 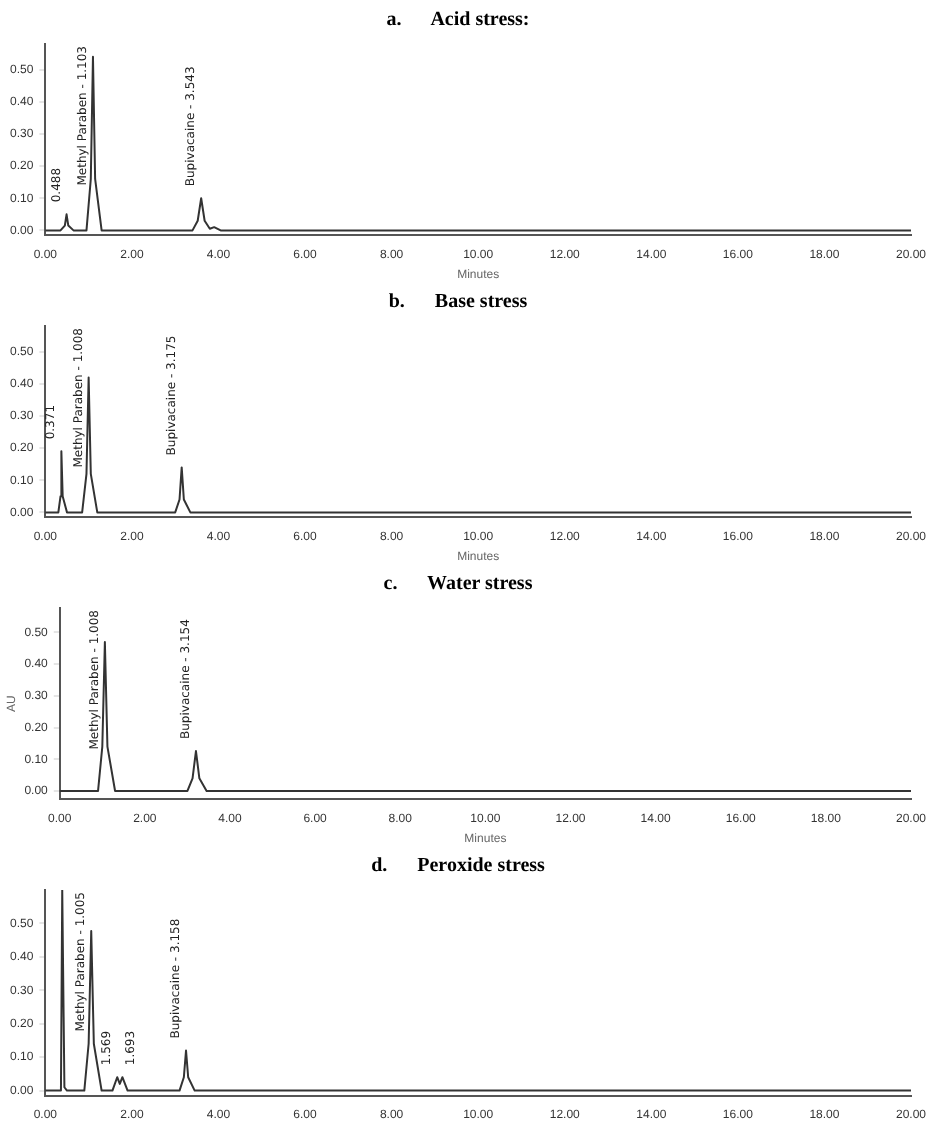 I want to click on chart-title: a. Acid stress:, so click(x=458, y=20).